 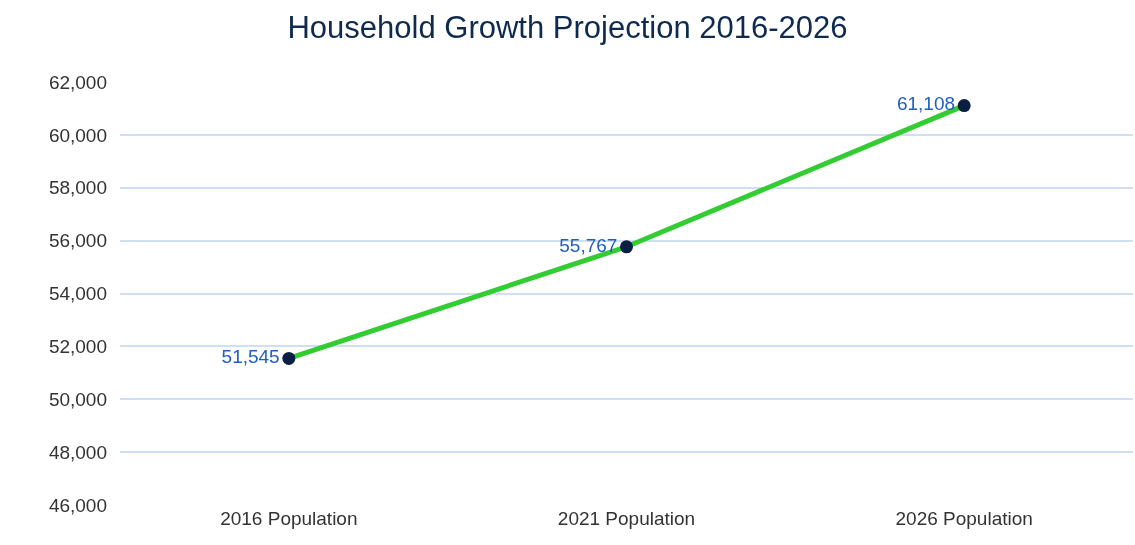 I want to click on y-tick-label: 56,000, so click(x=77, y=241).